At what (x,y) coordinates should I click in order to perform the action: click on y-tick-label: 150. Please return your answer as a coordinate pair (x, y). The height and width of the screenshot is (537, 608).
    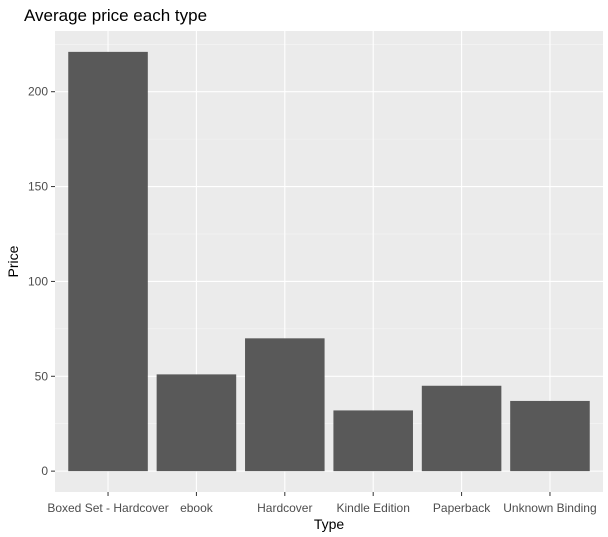
    Looking at the image, I should click on (38, 187).